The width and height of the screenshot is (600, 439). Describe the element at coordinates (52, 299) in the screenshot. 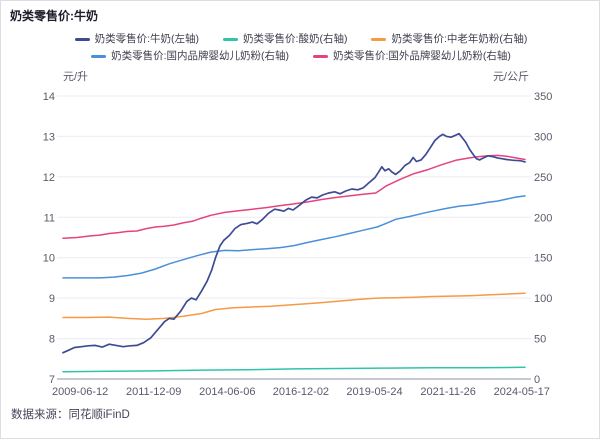

I see `y-axis-tick-left: 9` at that location.